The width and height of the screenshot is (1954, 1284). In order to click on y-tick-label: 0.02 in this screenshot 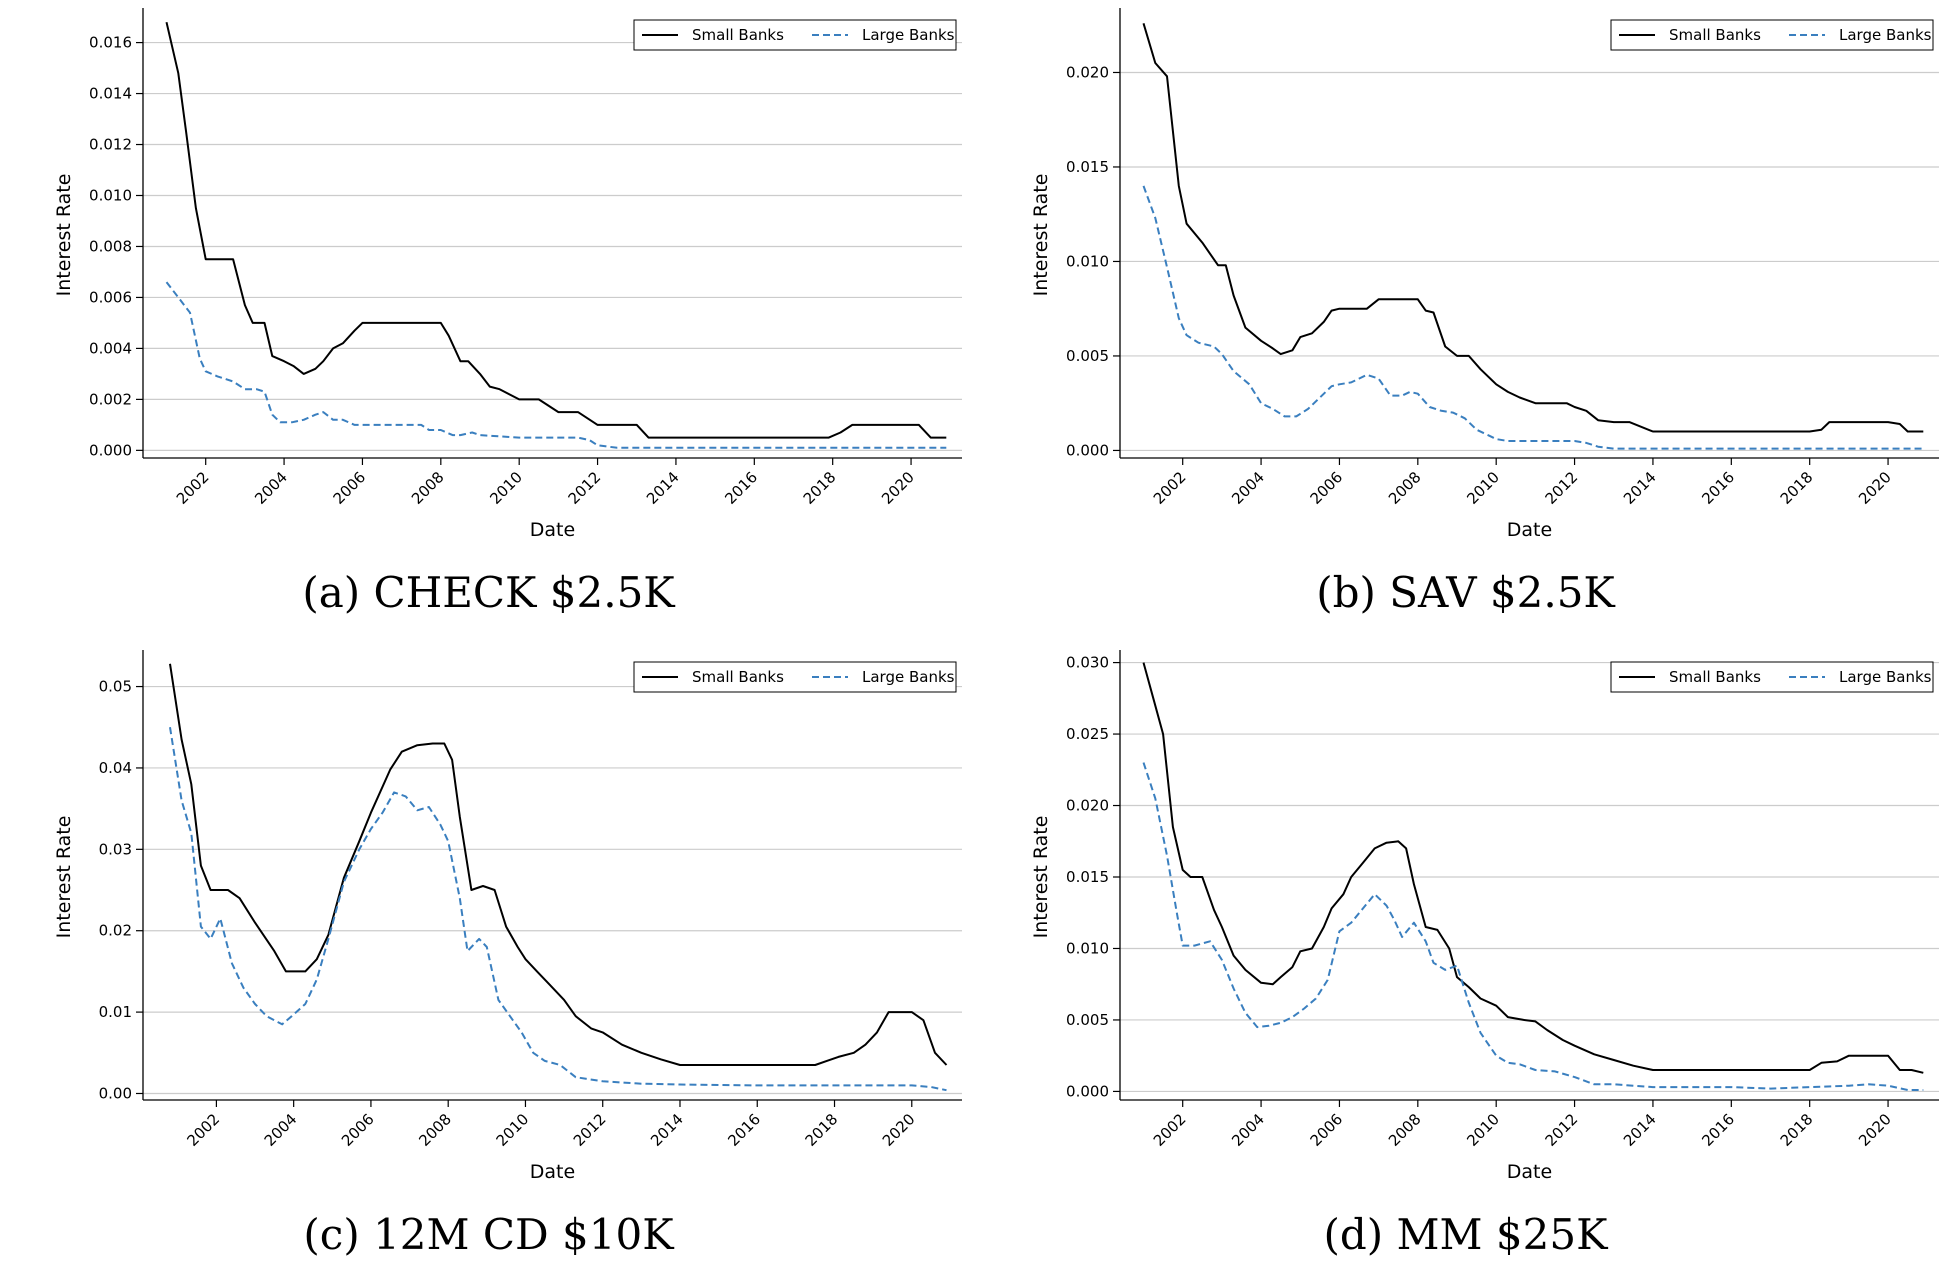, I will do `click(115, 931)`.